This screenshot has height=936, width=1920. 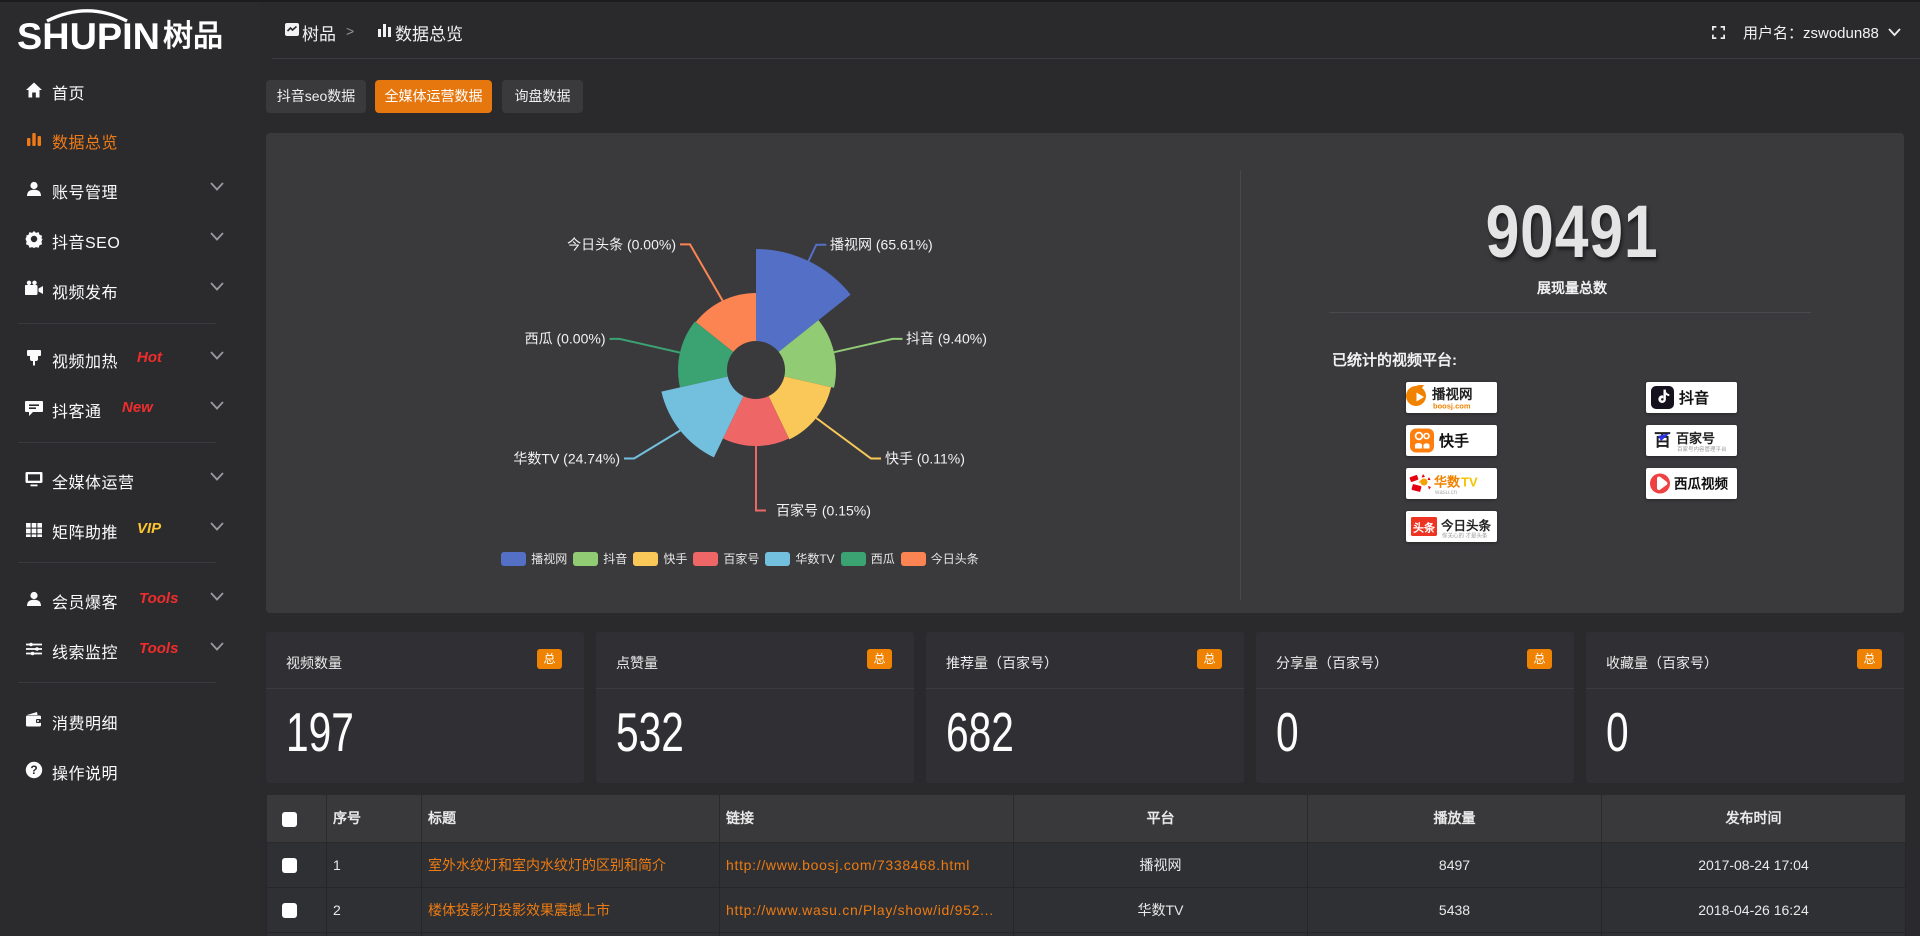 What do you see at coordinates (1701, 484) in the screenshot?
I see `svg-text: 西瓜视频` at bounding box center [1701, 484].